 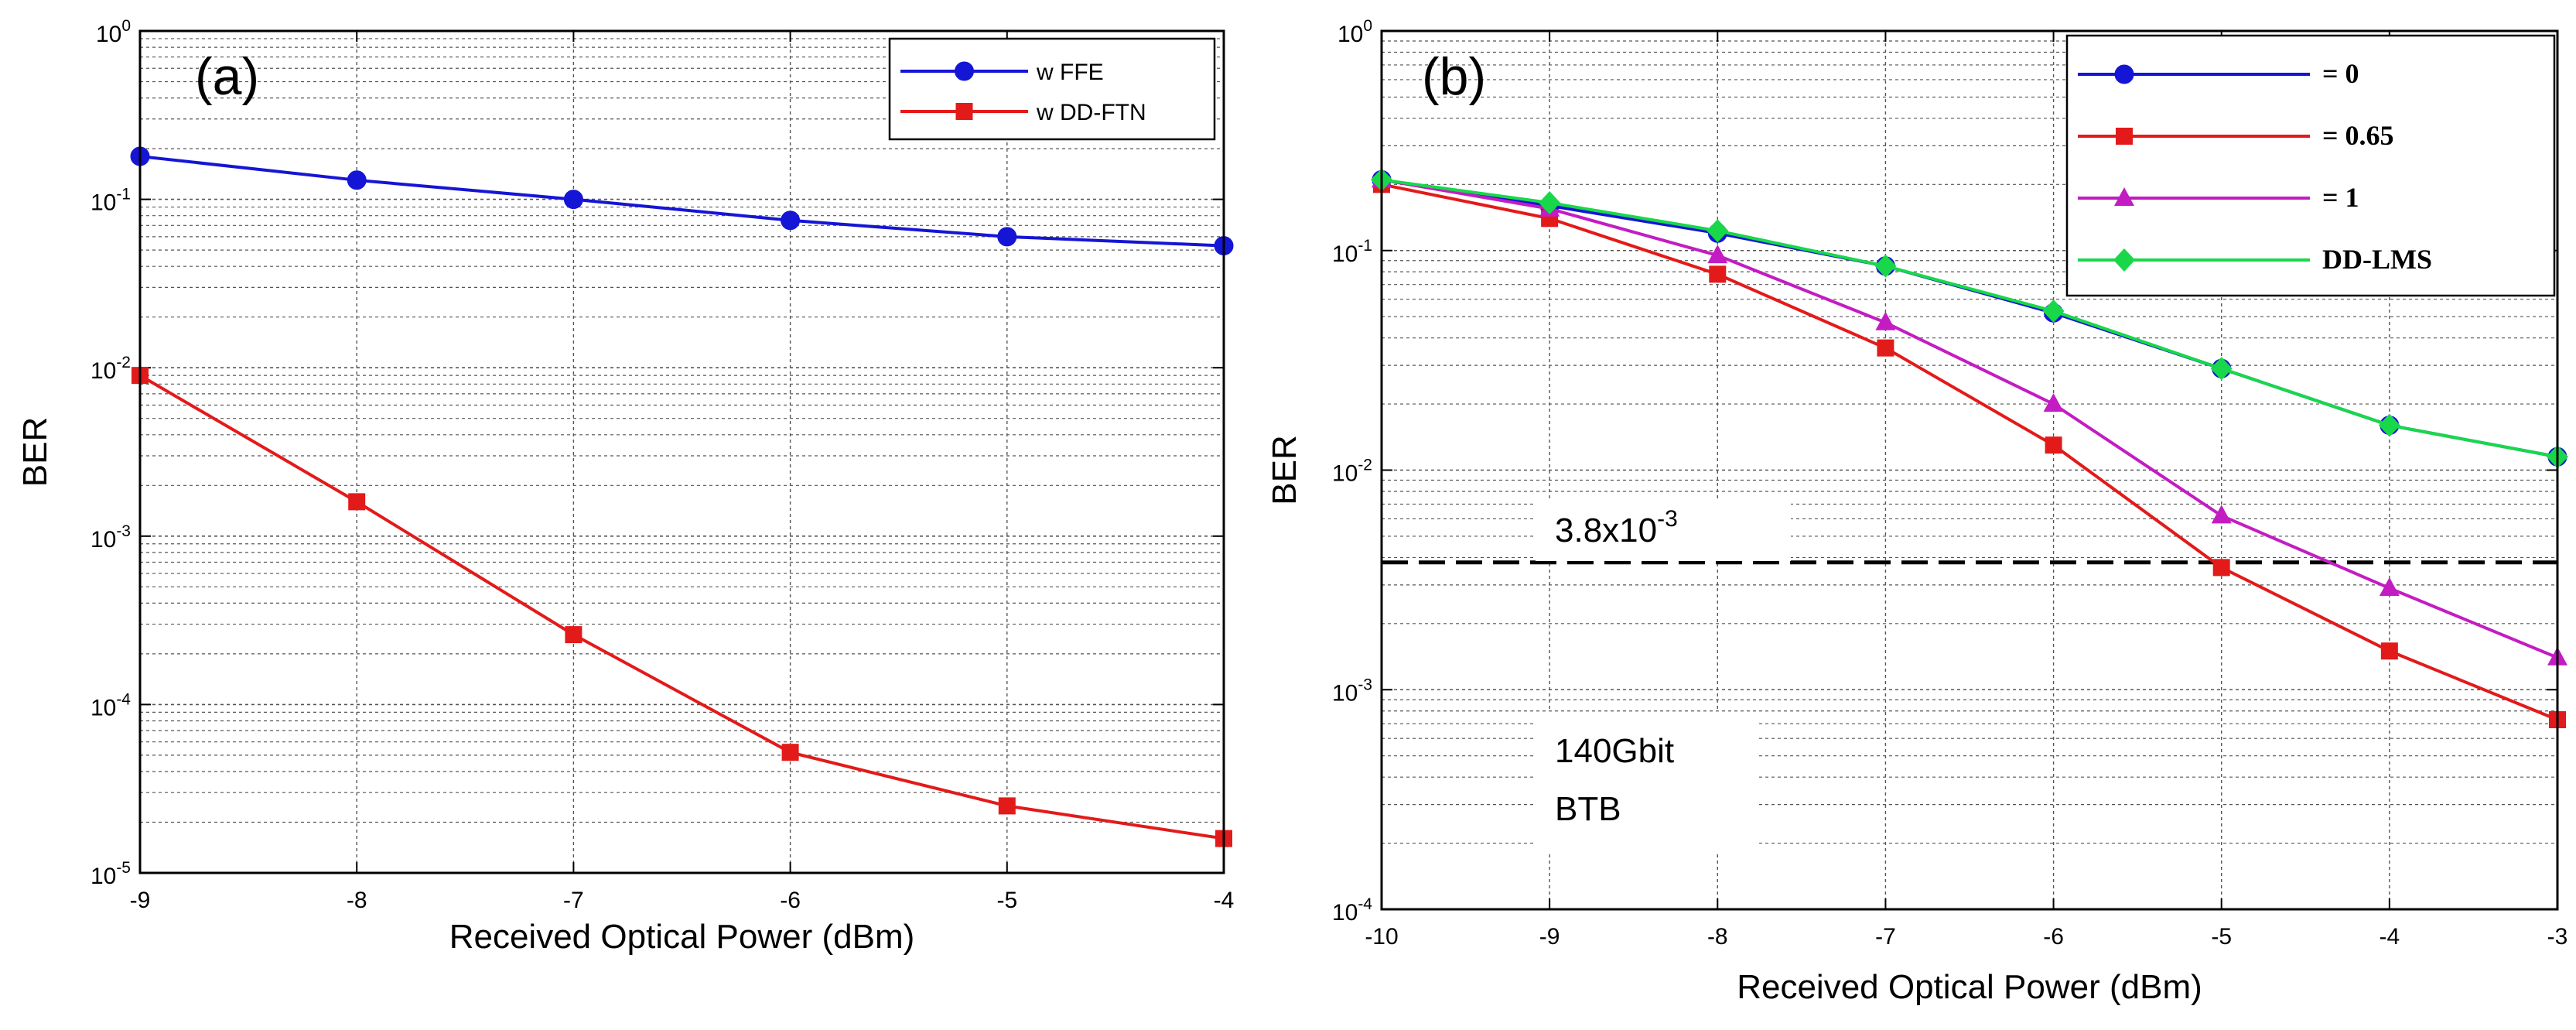 What do you see at coordinates (682, 201) in the screenshot?
I see `series-w-ffe` at bounding box center [682, 201].